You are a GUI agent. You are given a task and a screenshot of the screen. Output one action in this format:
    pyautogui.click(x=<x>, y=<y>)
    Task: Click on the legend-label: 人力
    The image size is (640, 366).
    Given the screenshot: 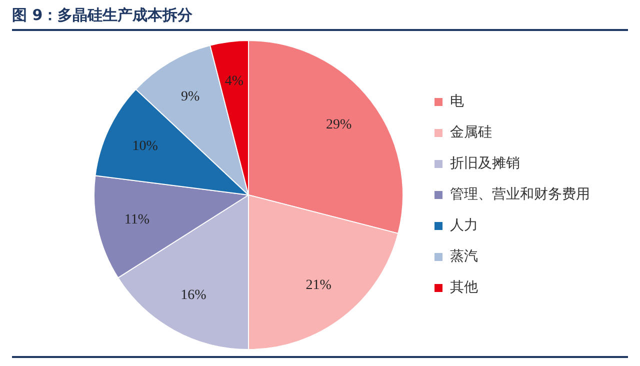 What is the action you would take?
    pyautogui.click(x=464, y=226)
    